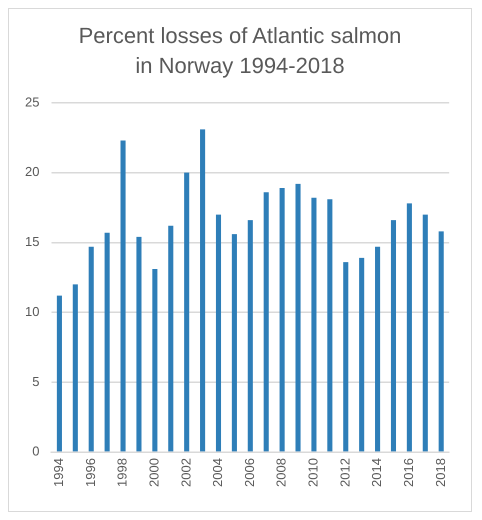 This screenshot has height=520, width=482. Describe the element at coordinates (90, 472) in the screenshot. I see `x-tick-label: 1996` at that location.